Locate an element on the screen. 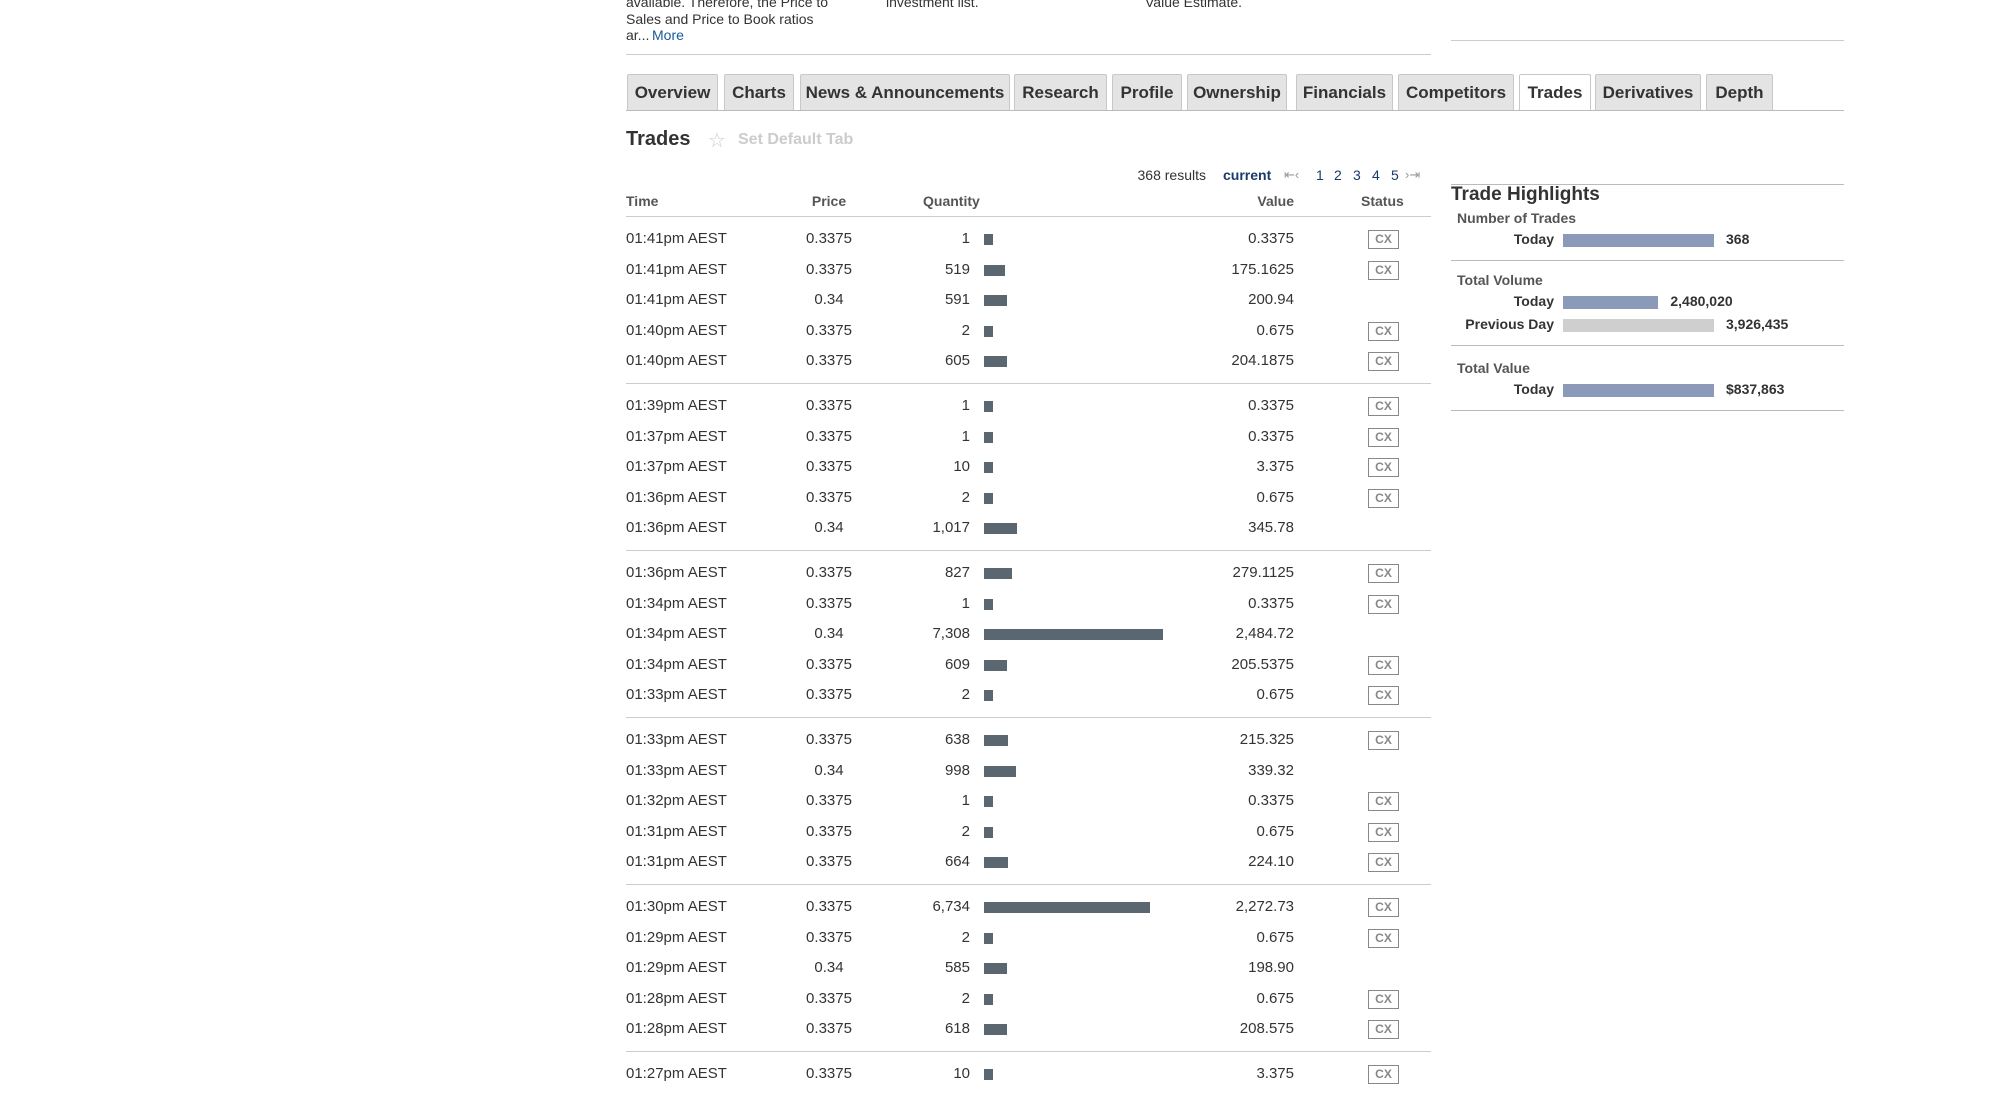  more-link: More is located at coordinates (668, 35).